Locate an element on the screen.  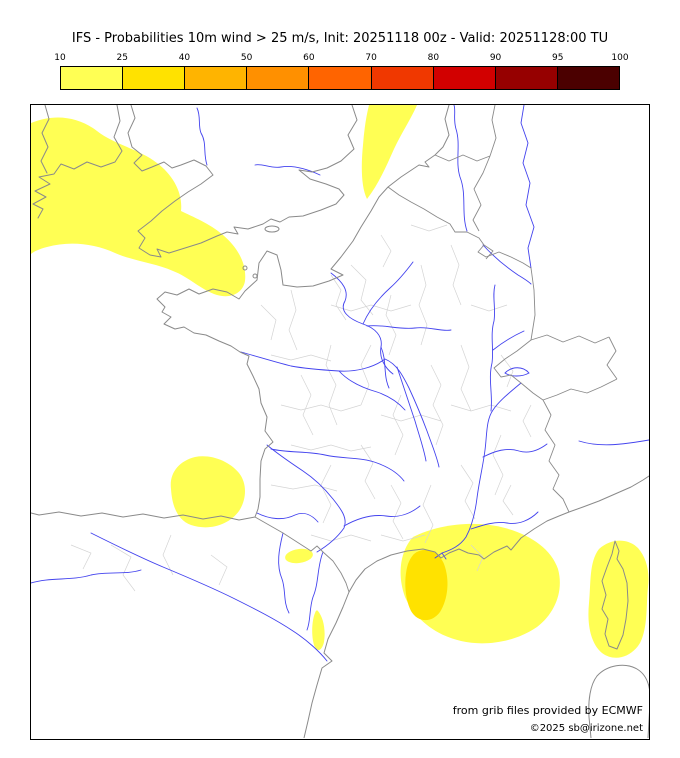
prob-region-biscay is located at coordinates (207, 492).